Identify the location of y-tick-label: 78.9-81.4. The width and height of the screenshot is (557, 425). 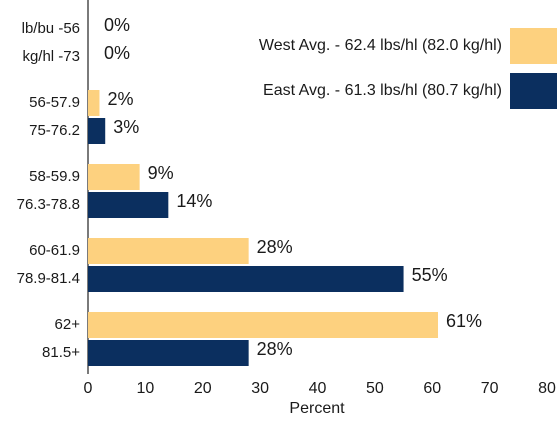
(48, 278).